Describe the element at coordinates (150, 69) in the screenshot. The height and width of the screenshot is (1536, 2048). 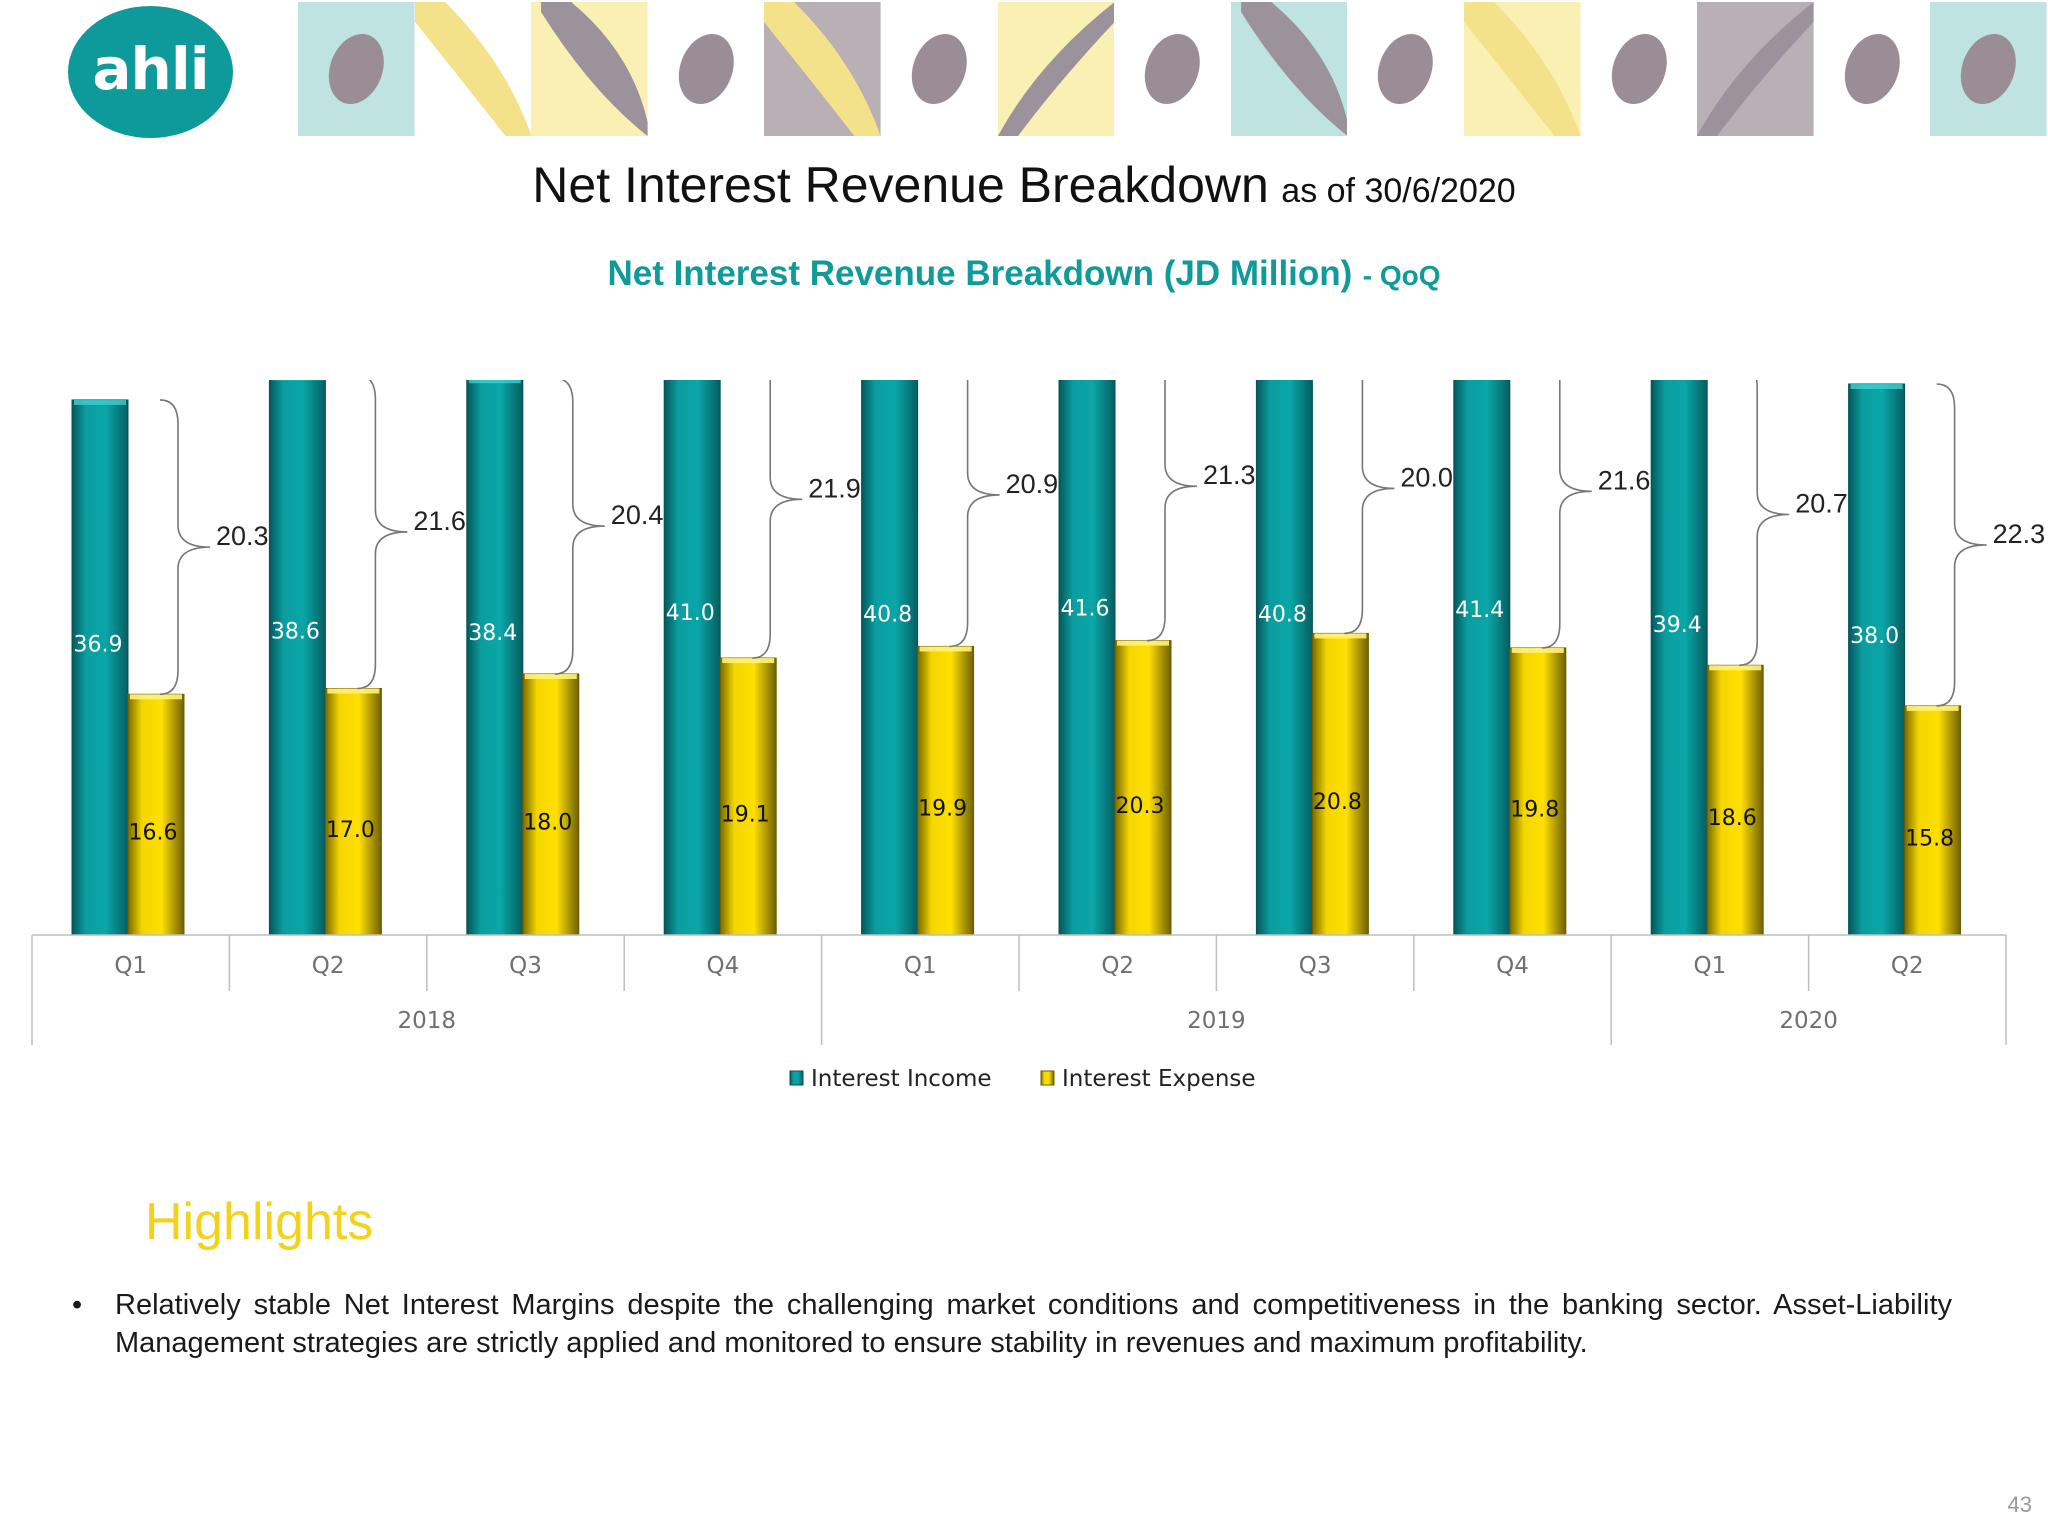
I see `logo-text: ahli` at that location.